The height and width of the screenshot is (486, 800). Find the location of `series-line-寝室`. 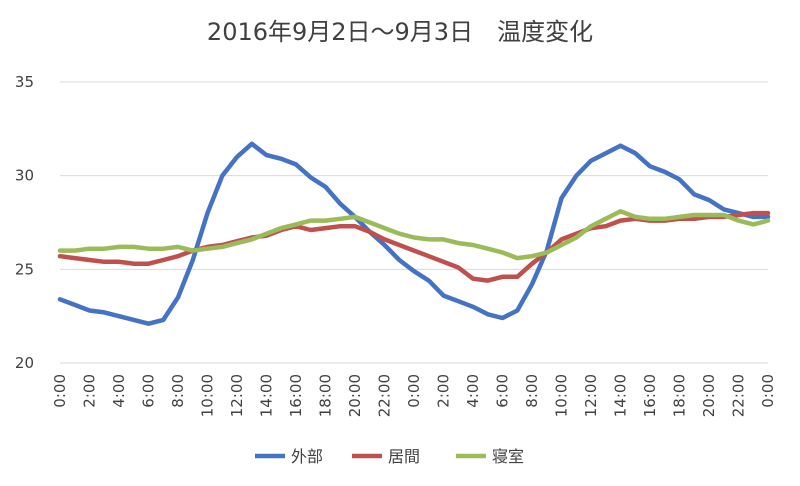

series-line-寝室 is located at coordinates (414, 235).